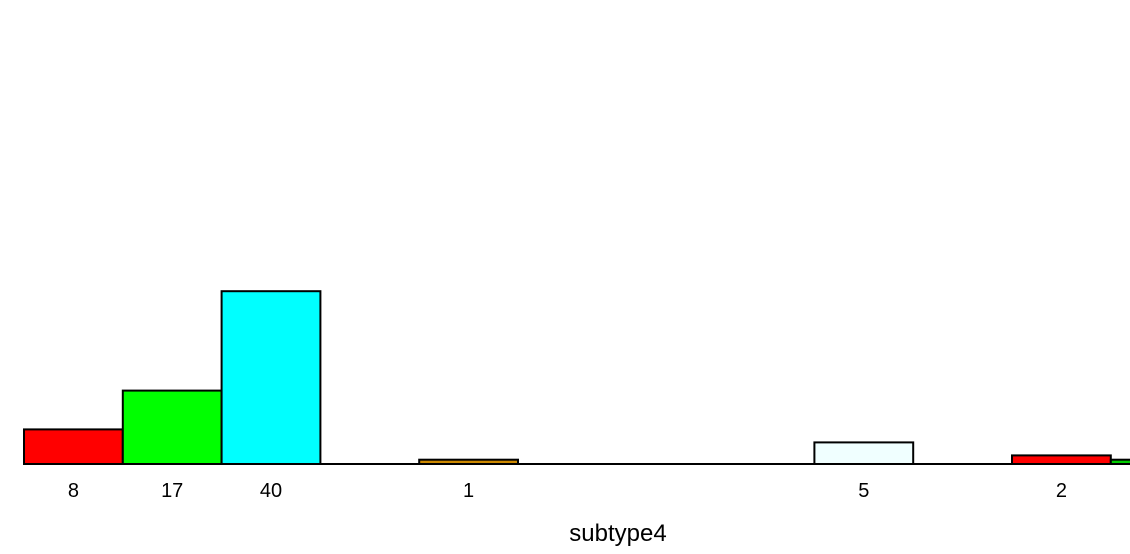  I want to click on bar-label-1: 8, so click(73, 491).